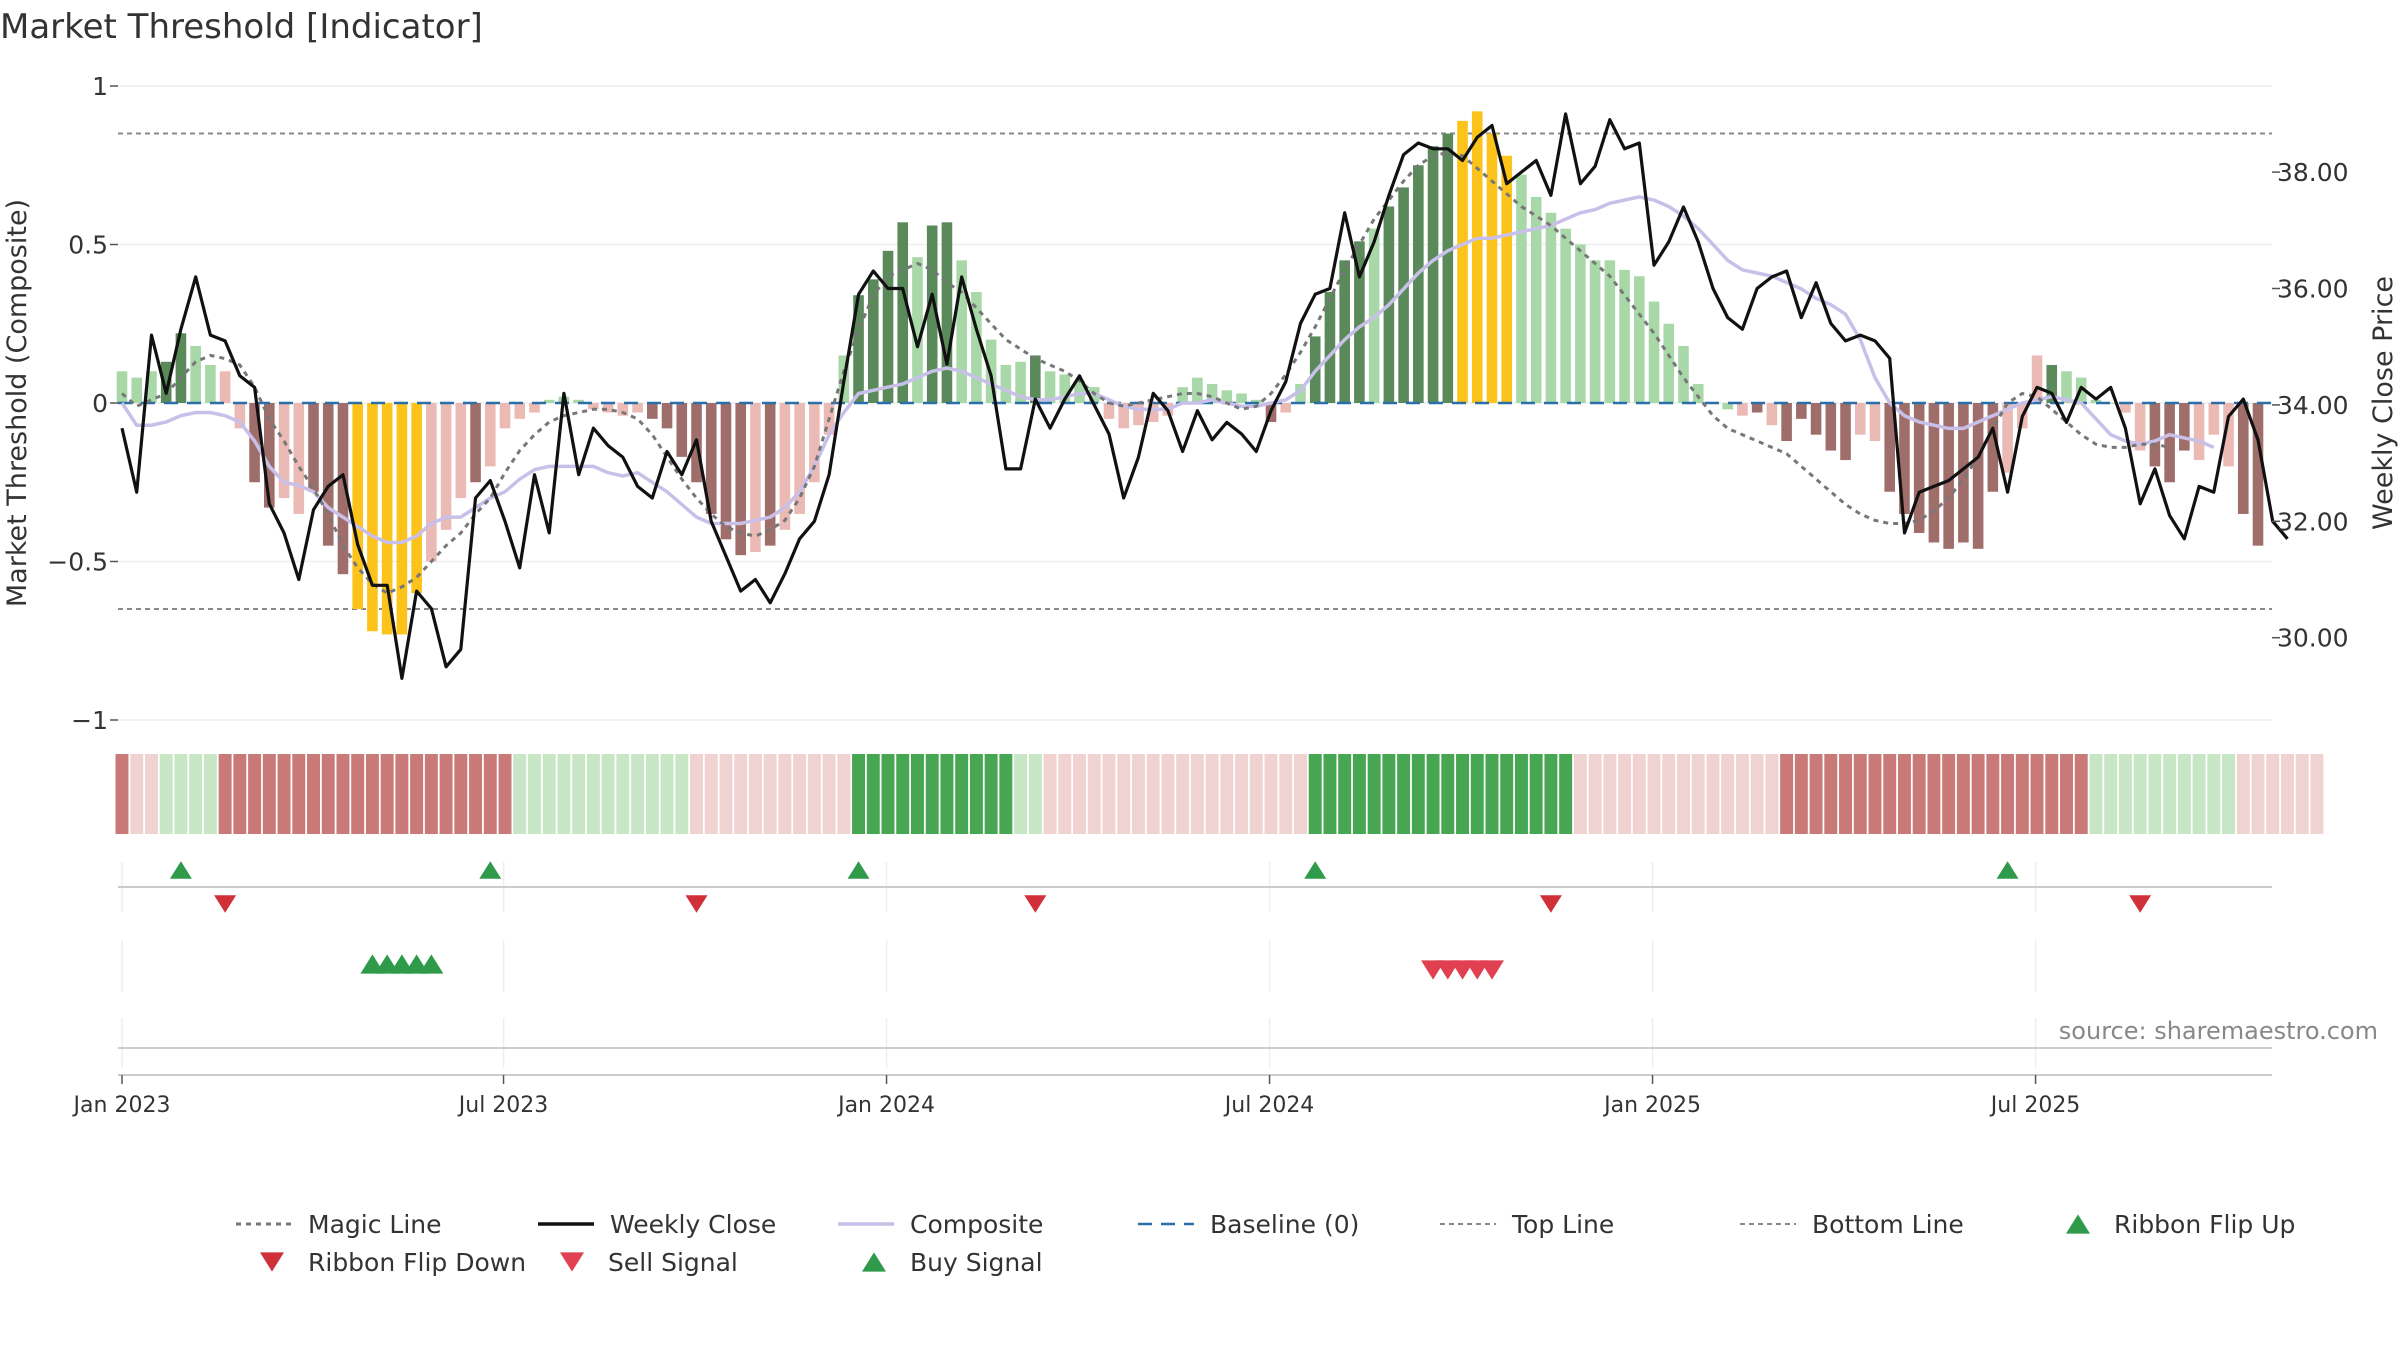 Image resolution: width=2400 pixels, height=1350 pixels. Describe the element at coordinates (100, 86) in the screenshot. I see `left-tick-label: 1` at that location.